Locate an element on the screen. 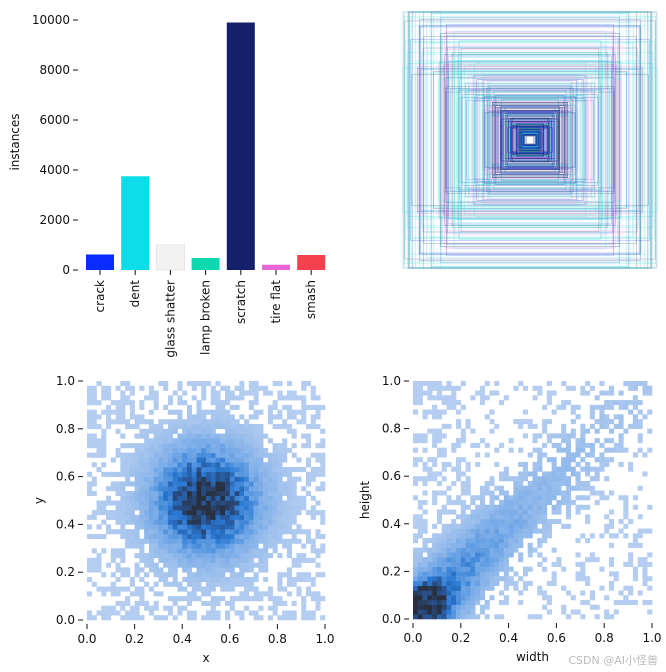  x-tick-label: smash is located at coordinates (311, 299).